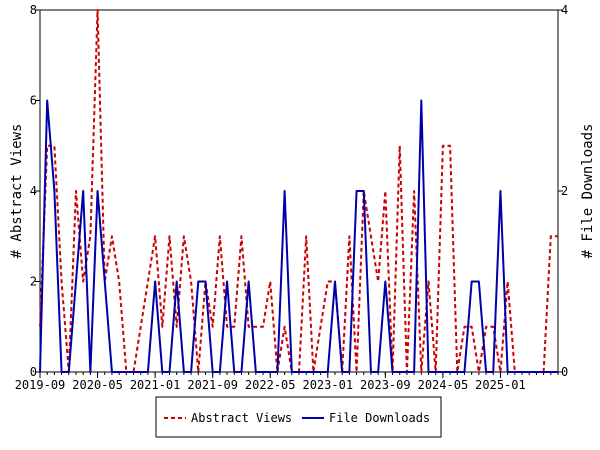 Image resolution: width=600 pixels, height=450 pixels. Describe the element at coordinates (564, 10) in the screenshot. I see `right-tick-label: 4` at that location.